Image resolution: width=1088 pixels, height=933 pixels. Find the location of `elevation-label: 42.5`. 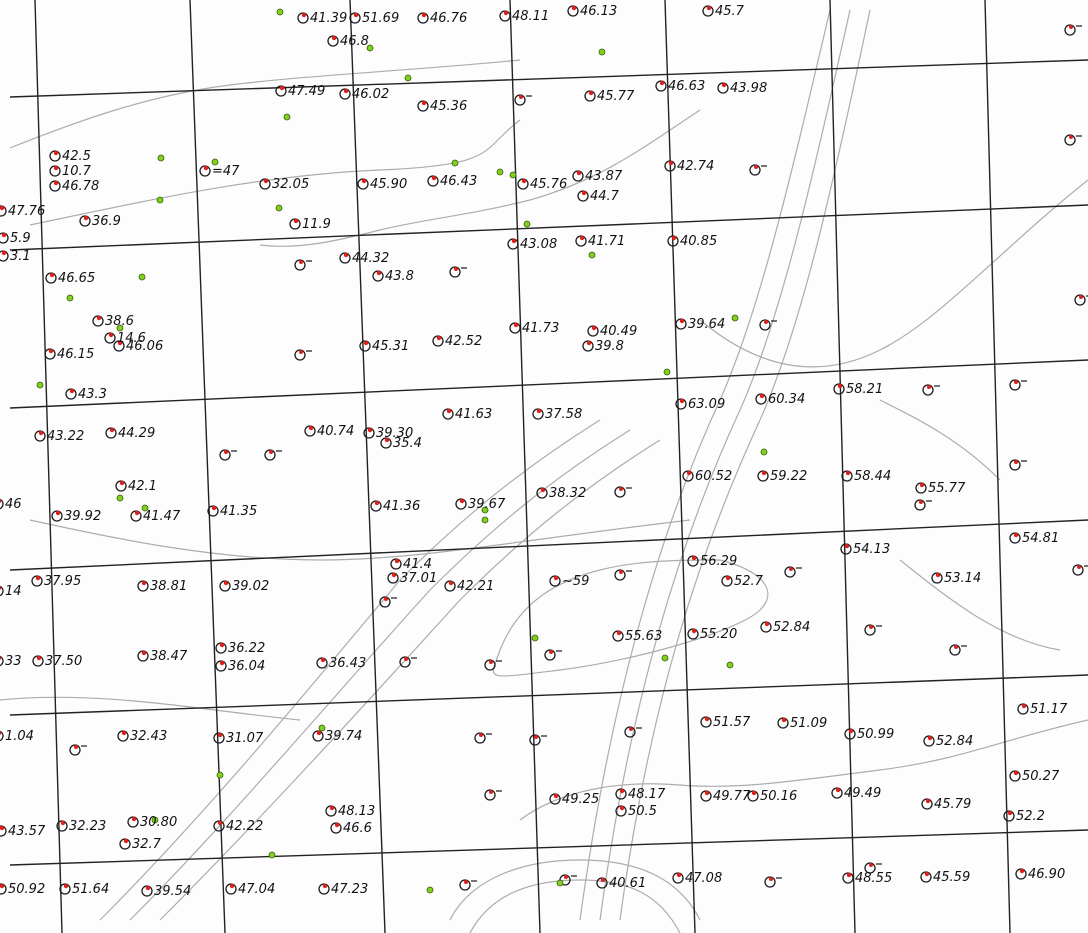

elevation-label: 42.5 is located at coordinates (76, 156).